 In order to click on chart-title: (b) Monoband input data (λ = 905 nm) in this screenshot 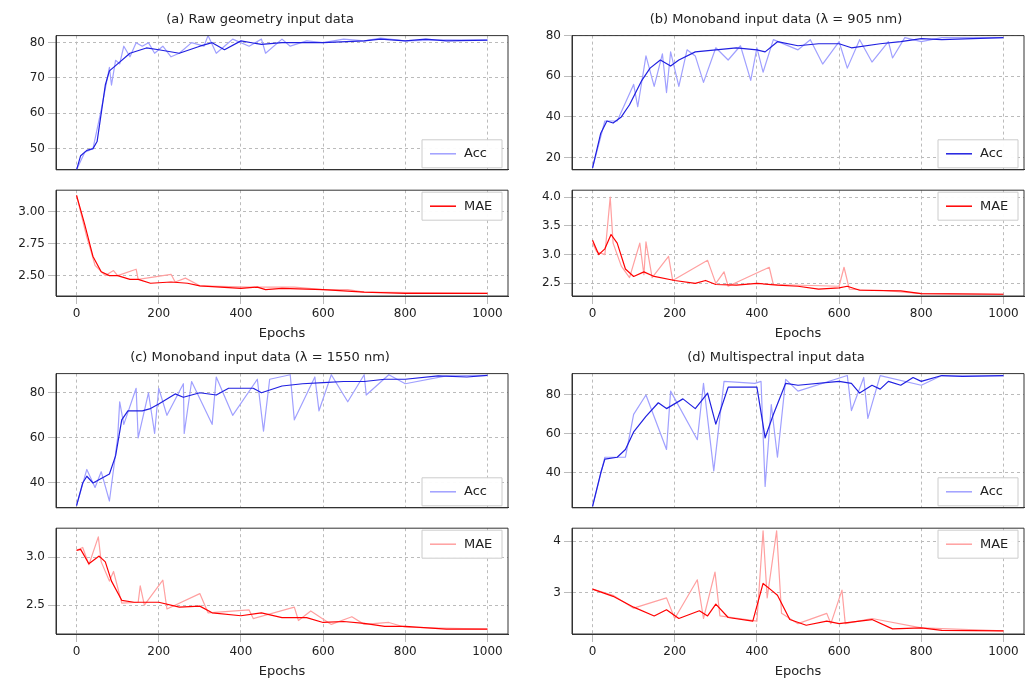, I will do `click(776, 19)`.